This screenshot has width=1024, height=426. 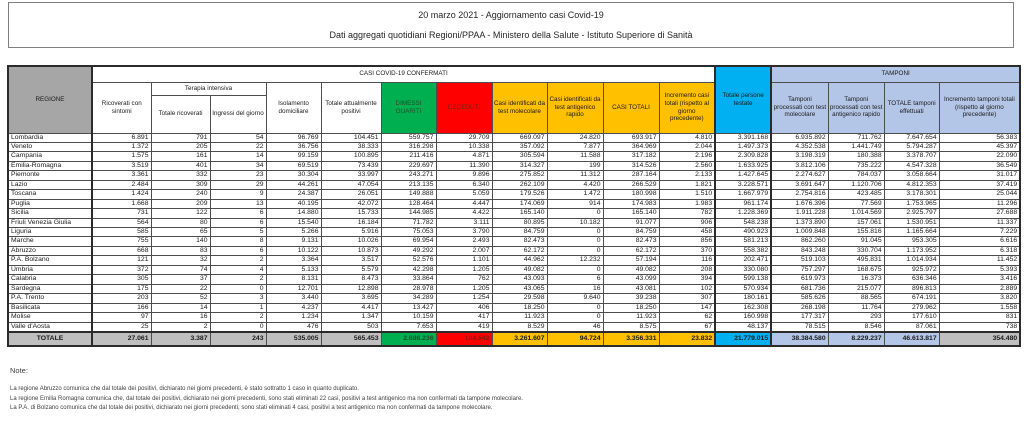 What do you see at coordinates (979, 213) in the screenshot?
I see `cell-incremento_tamponi: 27.688` at bounding box center [979, 213].